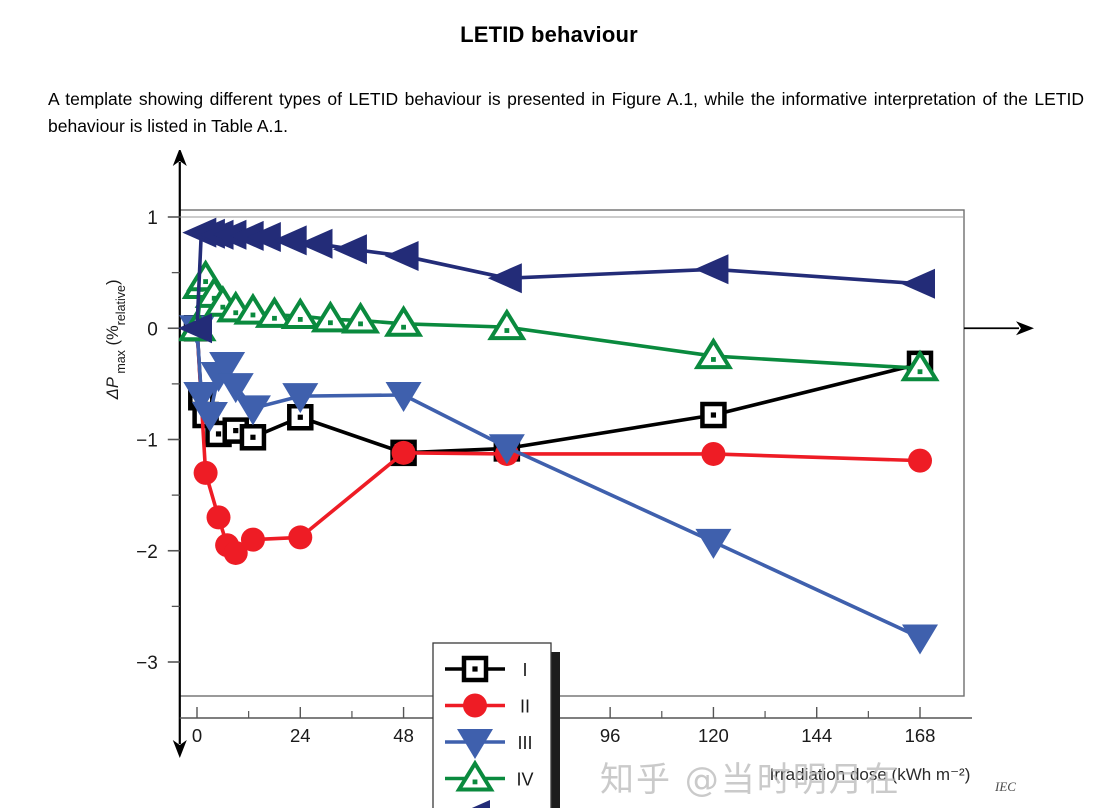  Describe the element at coordinates (525, 807) in the screenshot. I see `legend-label-V: V` at that location.